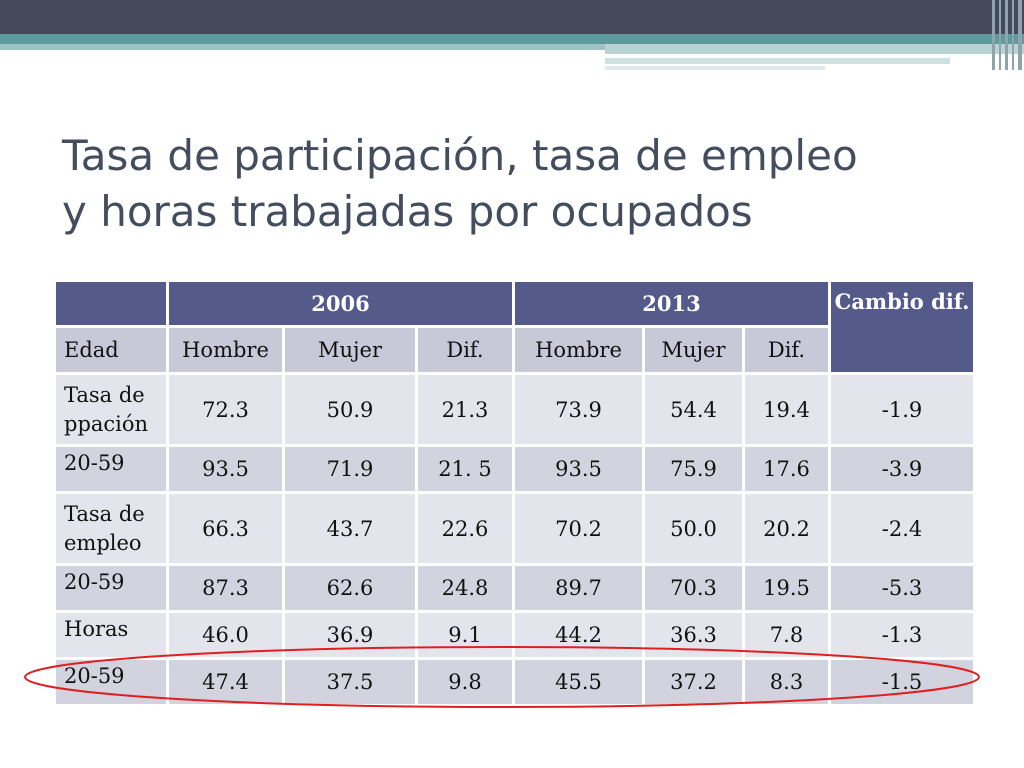  Describe the element at coordinates (786, 588) in the screenshot. I see `cell-dif-2013: 19.5` at that location.